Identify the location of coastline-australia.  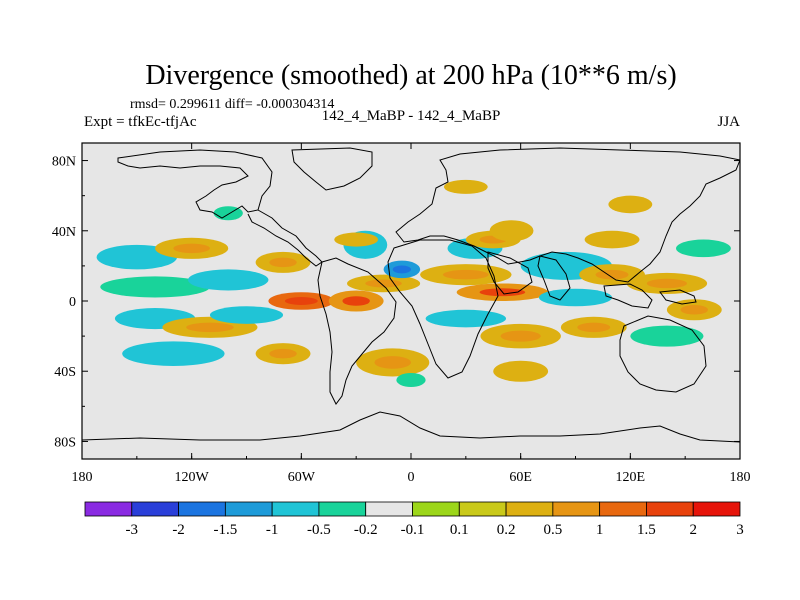
(663, 354).